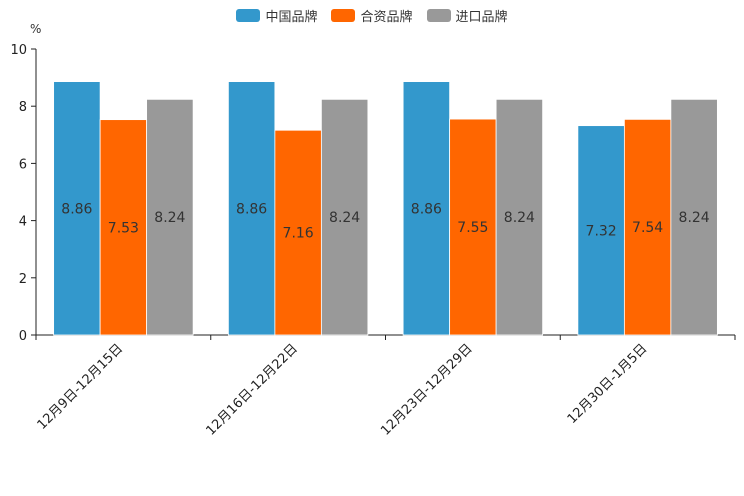  I want to click on legend: 中国品牌 合资品牌 进口品牌, so click(372, 15).